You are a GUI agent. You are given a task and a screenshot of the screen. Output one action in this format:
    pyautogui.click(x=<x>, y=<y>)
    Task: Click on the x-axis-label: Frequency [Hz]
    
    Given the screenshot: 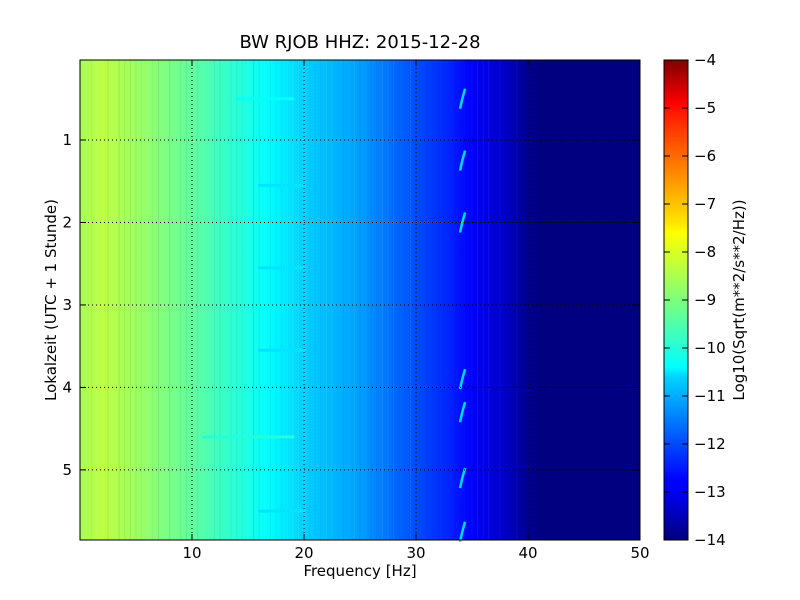 What is the action you would take?
    pyautogui.click(x=359, y=571)
    